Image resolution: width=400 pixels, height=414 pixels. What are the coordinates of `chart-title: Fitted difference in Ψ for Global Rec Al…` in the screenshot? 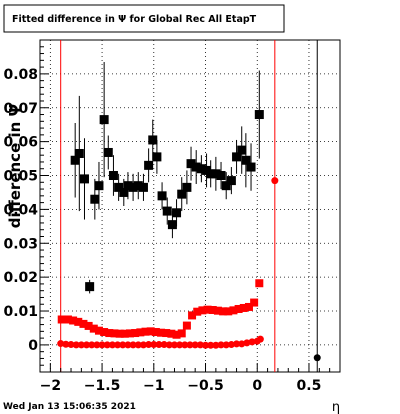 It's located at (134, 19).